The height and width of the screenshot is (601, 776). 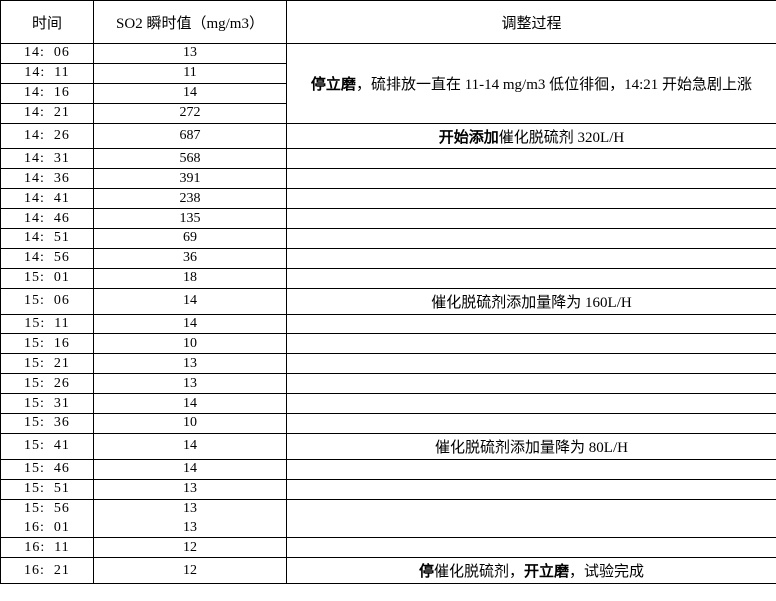 I want to click on table-row: 15: 31 14, so click(x=388, y=404).